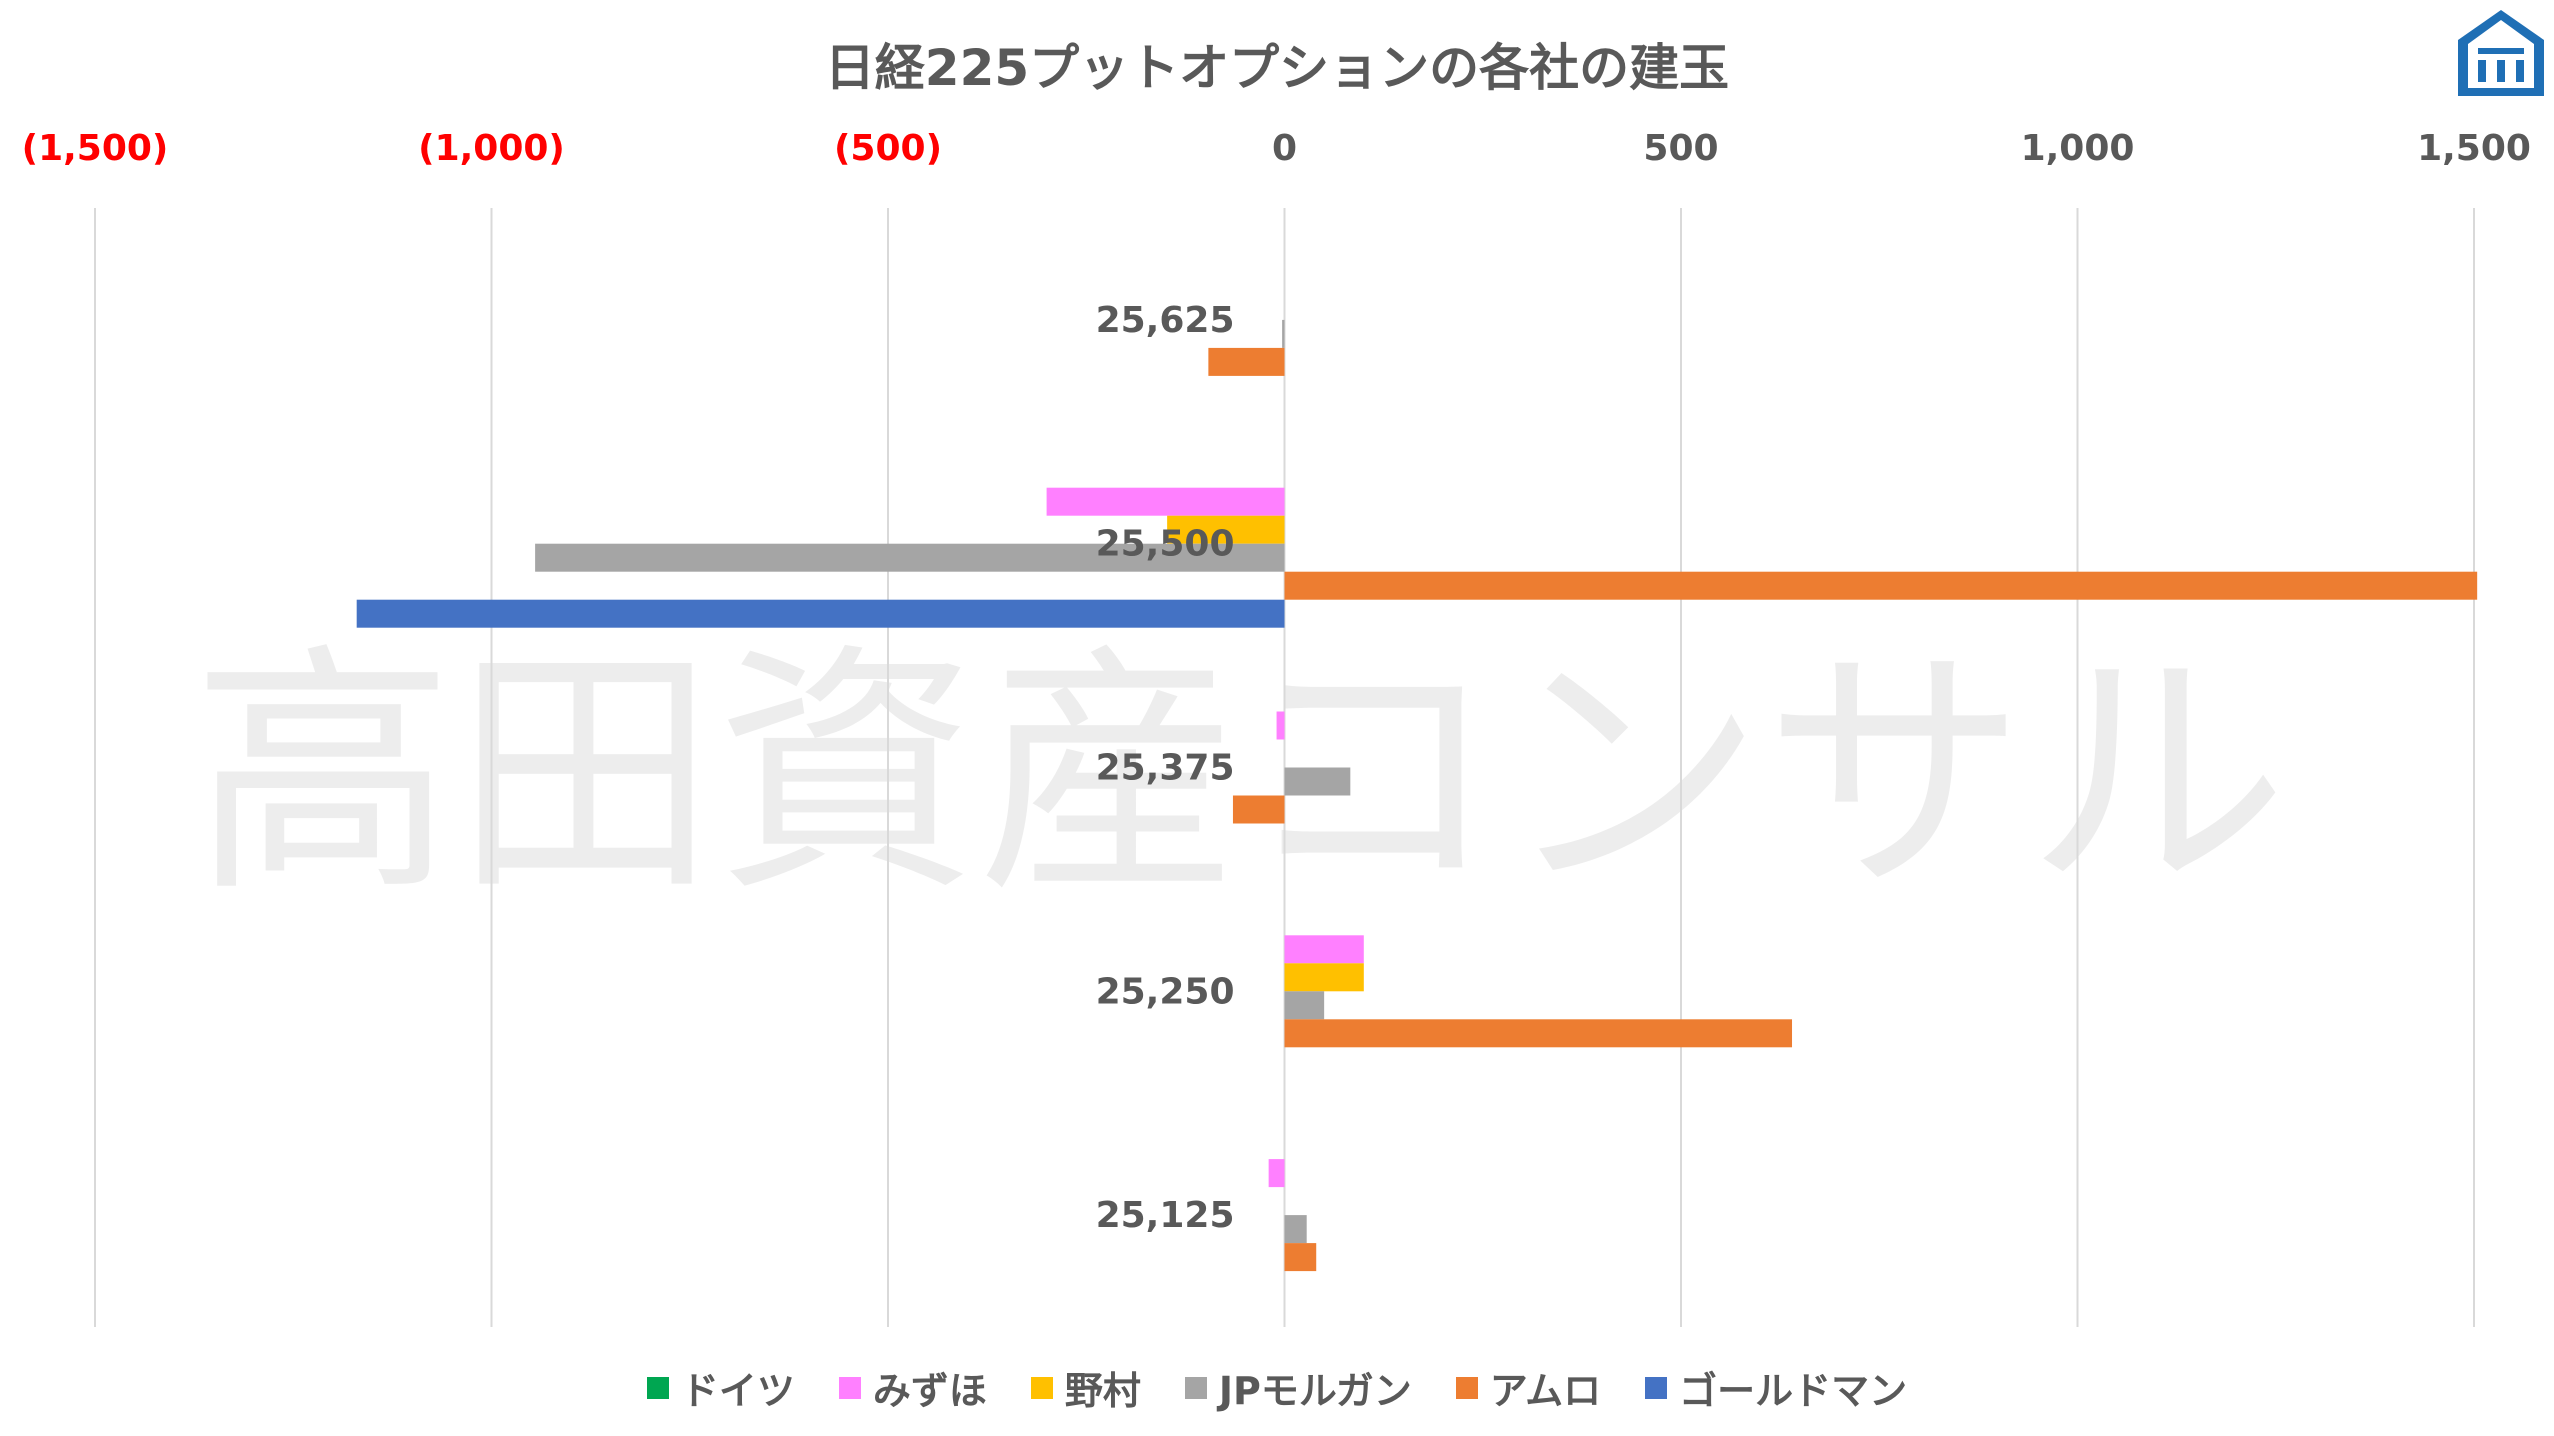 Image resolution: width=2554 pixels, height=1436 pixels. Describe the element at coordinates (2501, 53) in the screenshot. I see `house-icon` at that location.